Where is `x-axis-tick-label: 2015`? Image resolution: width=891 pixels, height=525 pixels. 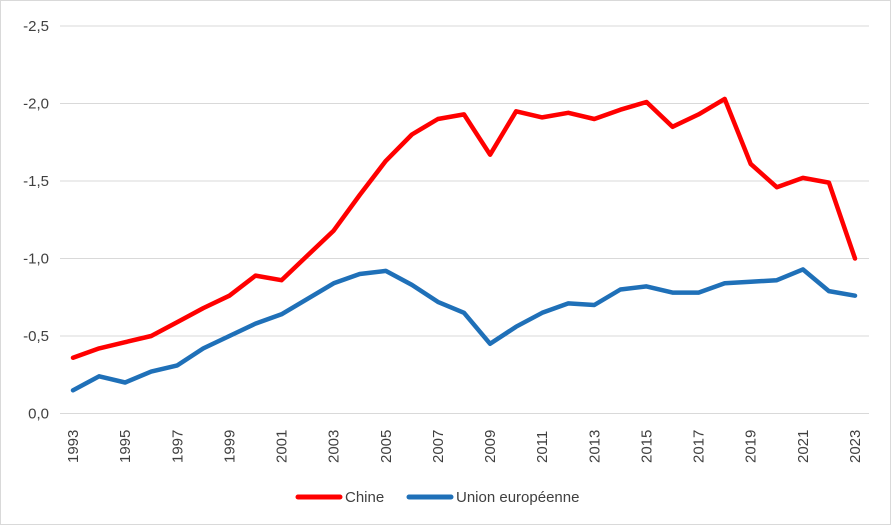
x-axis-tick-label: 2015 is located at coordinates (646, 446).